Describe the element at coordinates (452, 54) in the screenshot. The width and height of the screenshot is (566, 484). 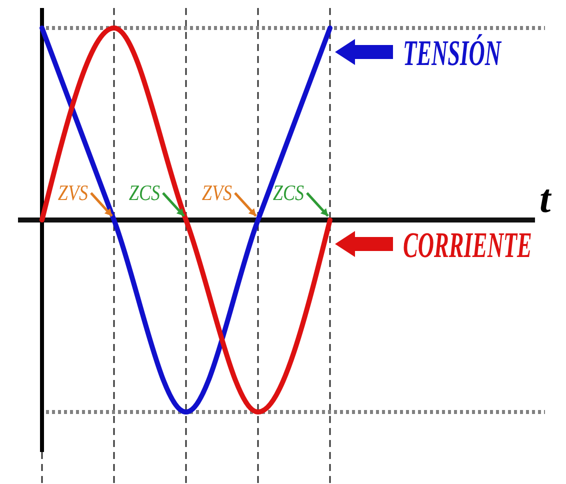
I see `legend-label: TENSIÓN` at that location.